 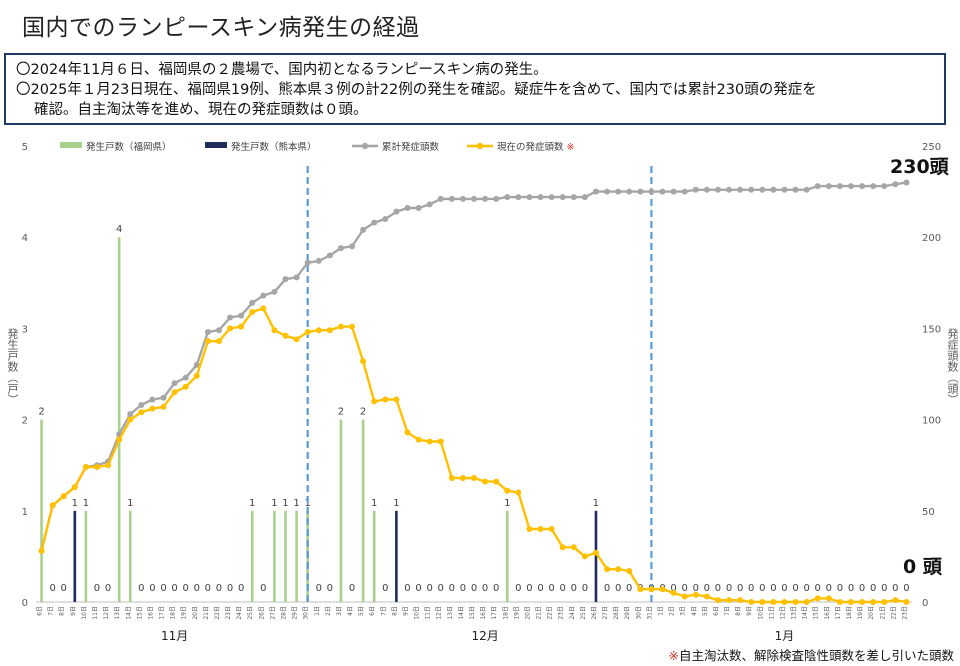 What do you see at coordinates (25, 603) in the screenshot?
I see `y-left-tick-label: 0` at bounding box center [25, 603].